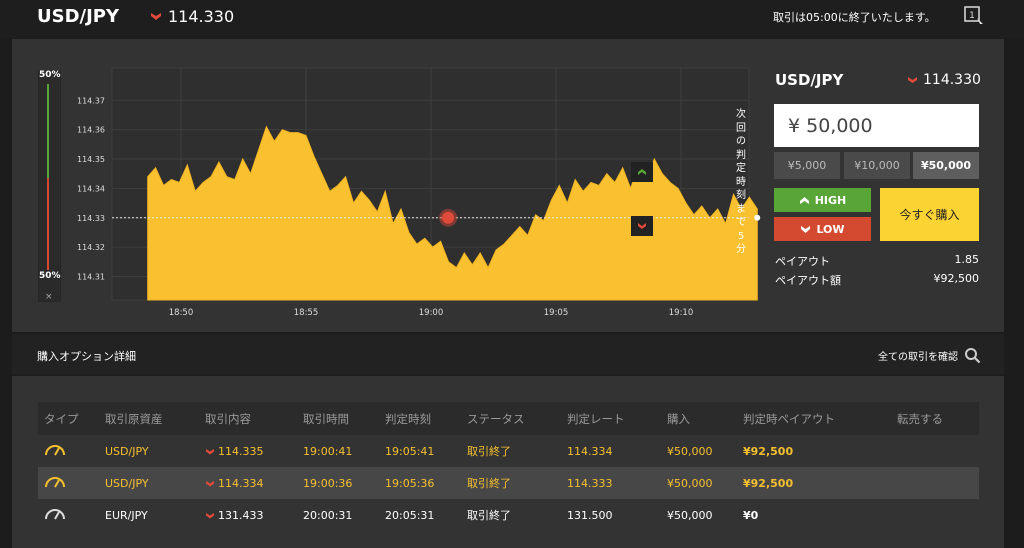  I want to click on gauge-high-percent: 50%, so click(50, 75).